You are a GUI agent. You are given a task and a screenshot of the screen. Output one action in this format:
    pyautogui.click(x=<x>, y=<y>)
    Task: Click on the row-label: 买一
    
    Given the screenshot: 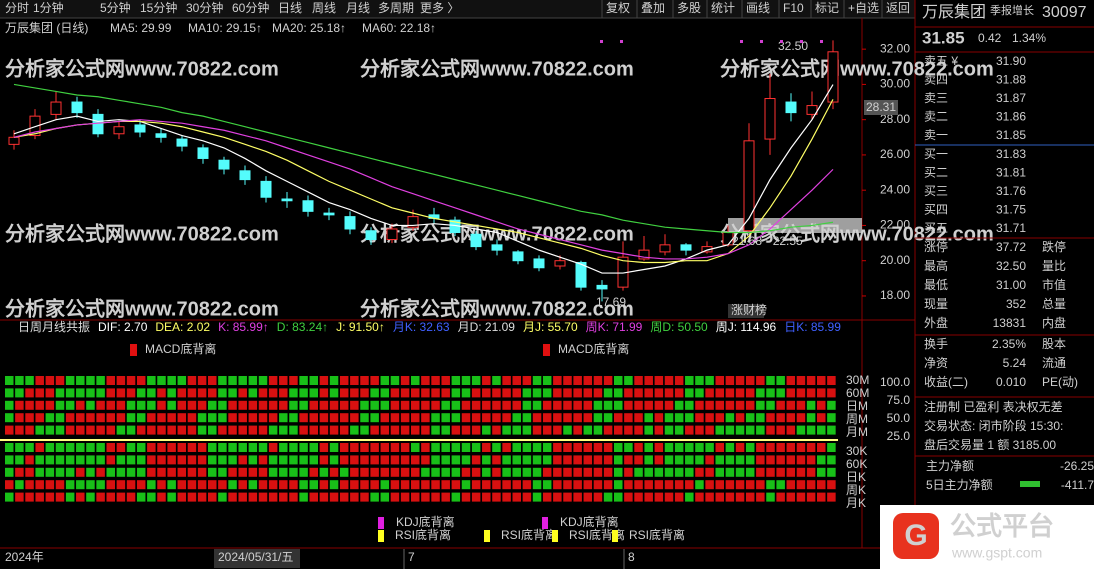 What is the action you would take?
    pyautogui.click(x=936, y=154)
    